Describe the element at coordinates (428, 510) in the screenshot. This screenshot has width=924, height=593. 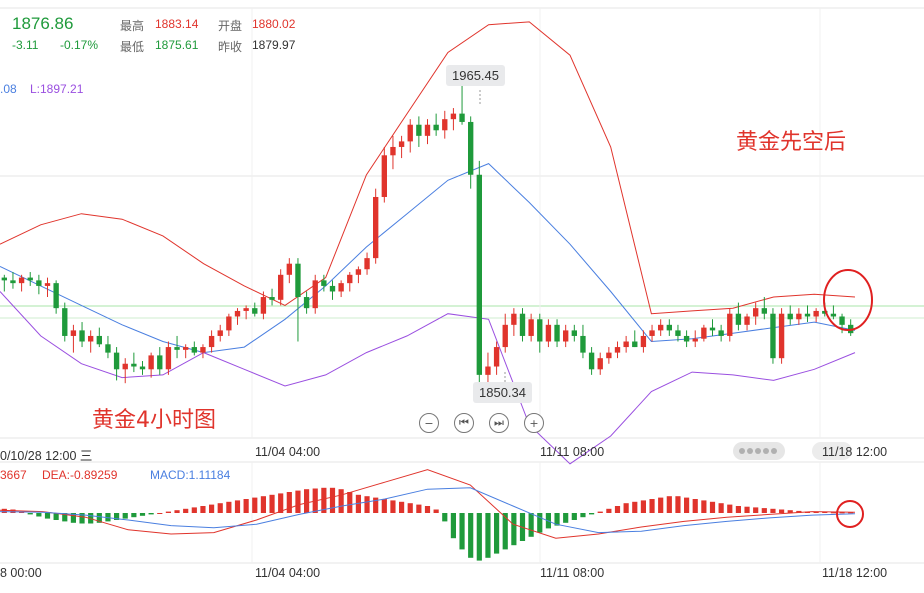
I see `macd-dea-line` at that location.